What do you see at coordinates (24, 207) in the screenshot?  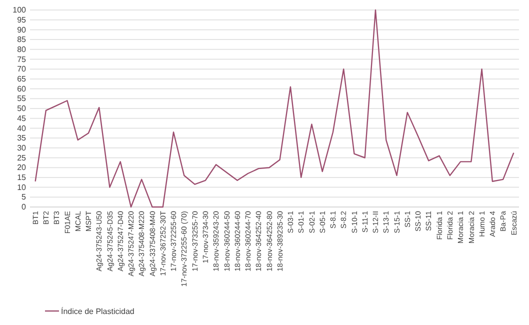 I see `y-tick-label: 0` at bounding box center [24, 207].